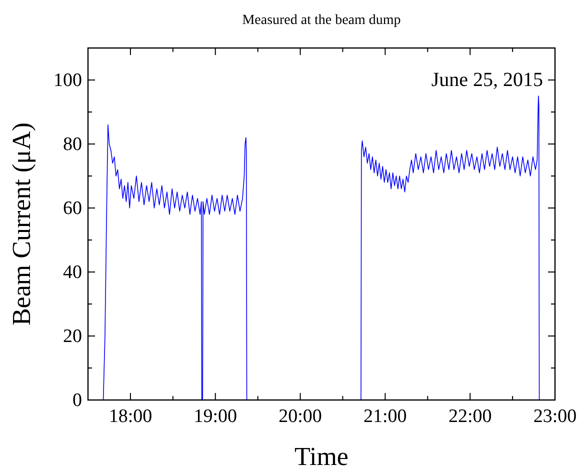  I want to click on x-tick-label: 23:00, so click(555, 416).